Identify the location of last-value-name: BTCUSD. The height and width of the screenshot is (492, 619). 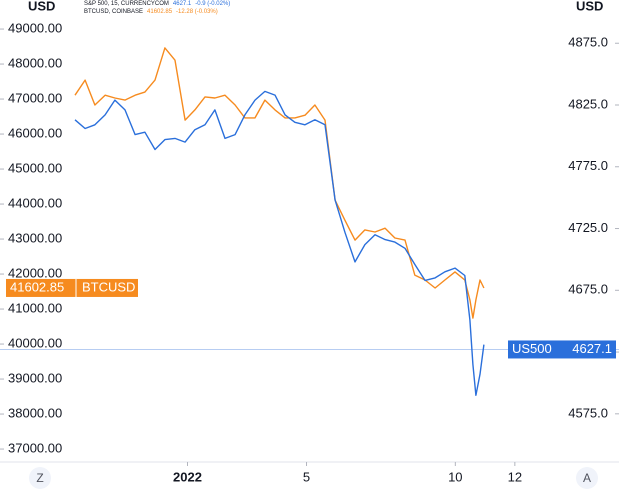
(108, 286).